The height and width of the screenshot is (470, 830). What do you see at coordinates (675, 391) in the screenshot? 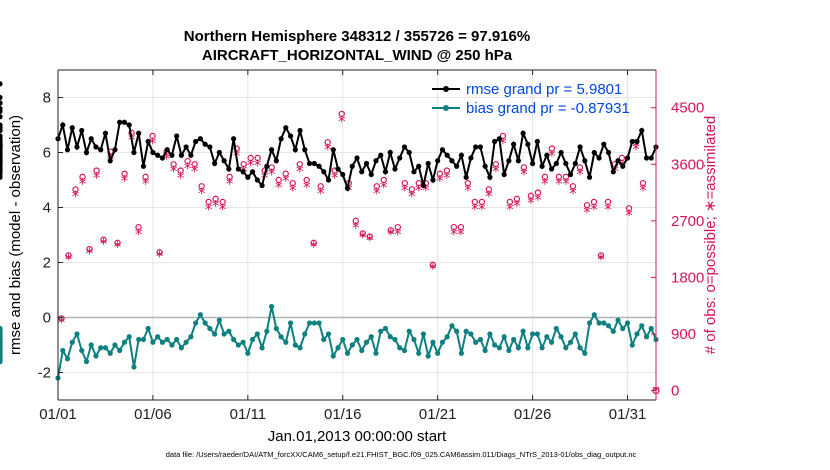
I see `y2-tick-label: 0` at bounding box center [675, 391].